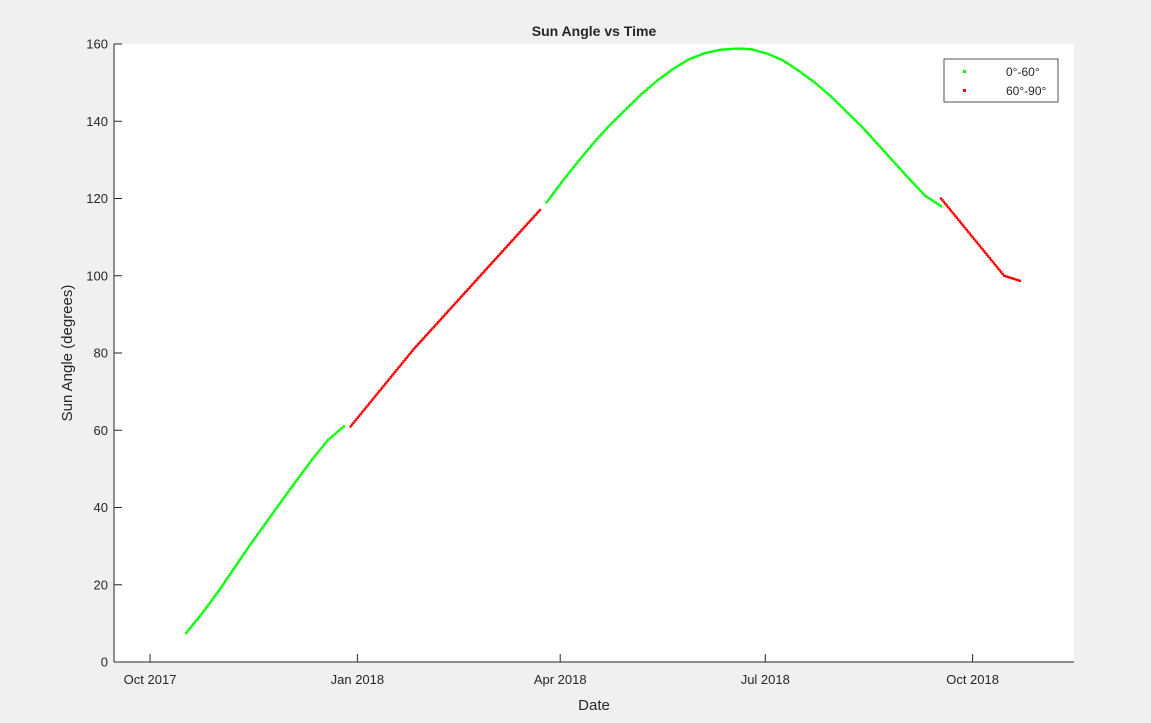  What do you see at coordinates (358, 679) in the screenshot?
I see `x-tick-label: Jan 2018` at bounding box center [358, 679].